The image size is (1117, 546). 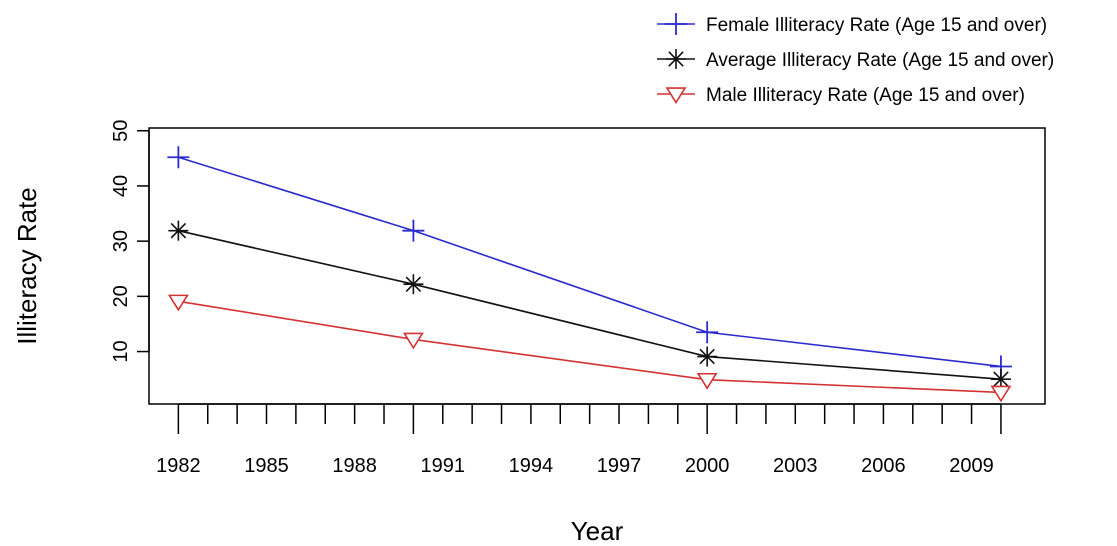 What do you see at coordinates (121, 131) in the screenshot?
I see `y-tick-label: 50` at bounding box center [121, 131].